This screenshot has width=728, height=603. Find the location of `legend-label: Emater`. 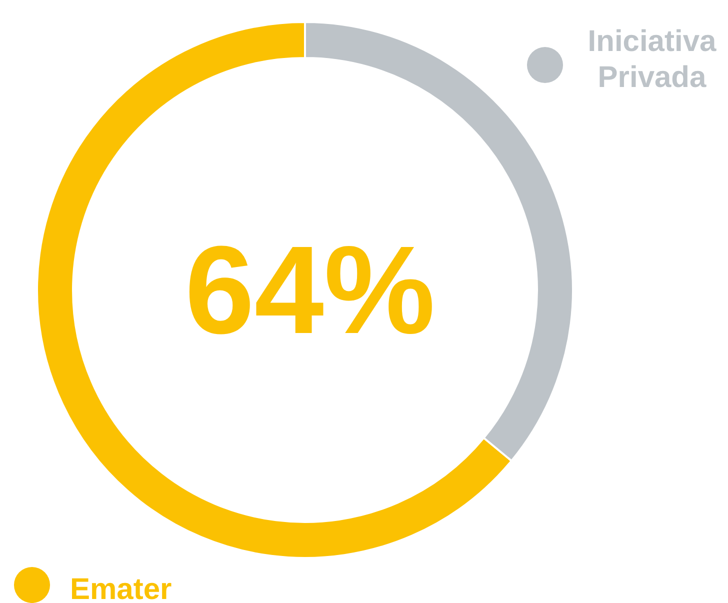

legend-label: Emater is located at coordinates (121, 588).